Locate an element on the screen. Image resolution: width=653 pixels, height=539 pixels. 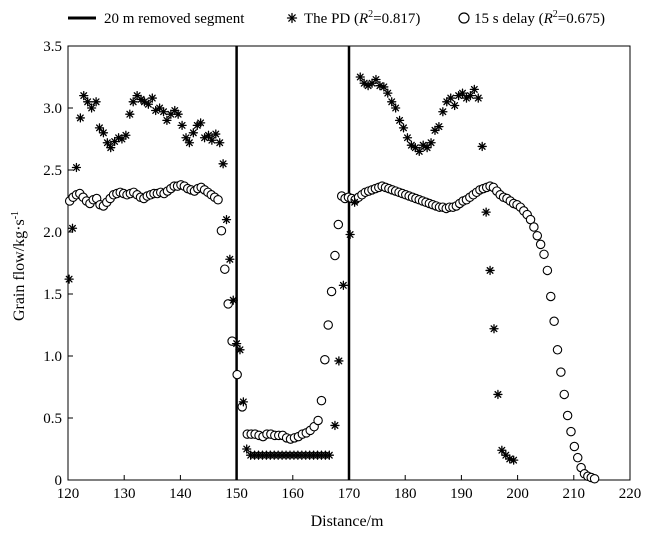
y-tick-label: 0 is located at coordinates (59, 481).